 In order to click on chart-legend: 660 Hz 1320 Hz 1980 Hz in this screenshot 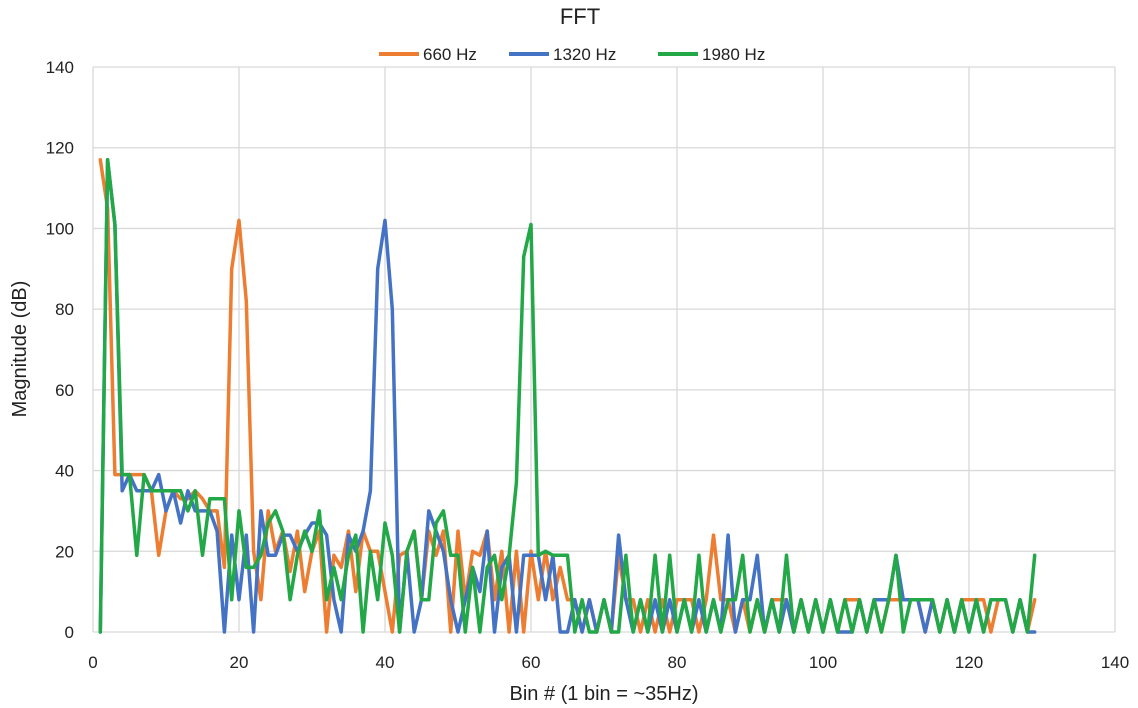, I will do `click(572, 54)`.